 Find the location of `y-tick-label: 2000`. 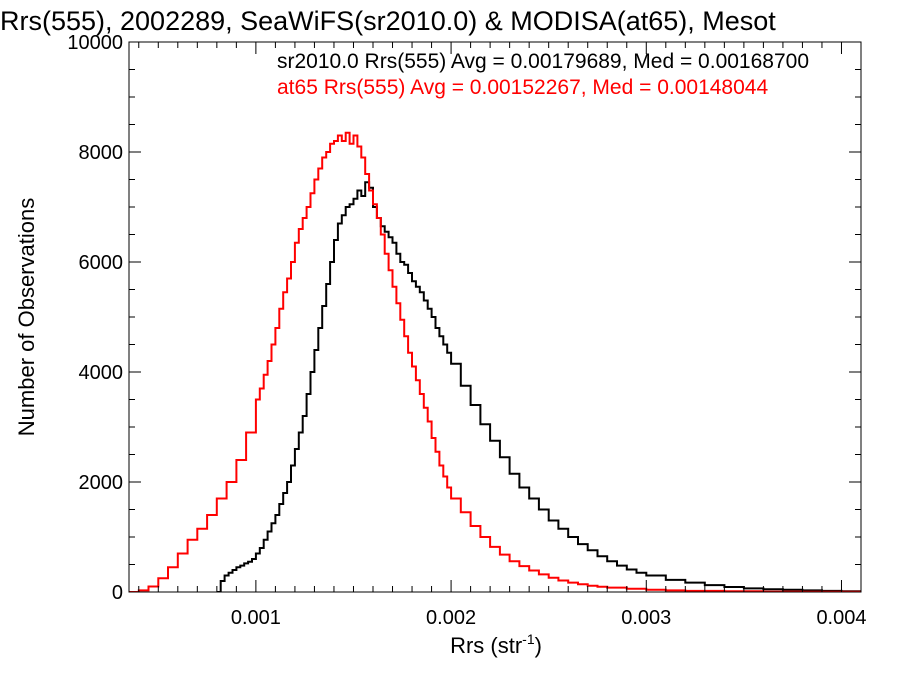

y-tick-label: 2000 is located at coordinates (101, 483).